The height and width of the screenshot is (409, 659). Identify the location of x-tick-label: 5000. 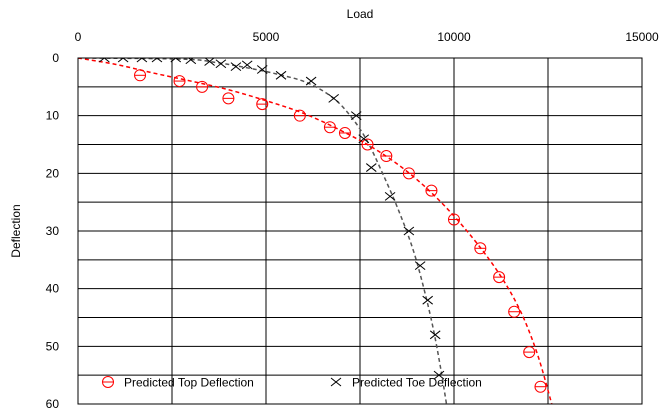
(266, 37).